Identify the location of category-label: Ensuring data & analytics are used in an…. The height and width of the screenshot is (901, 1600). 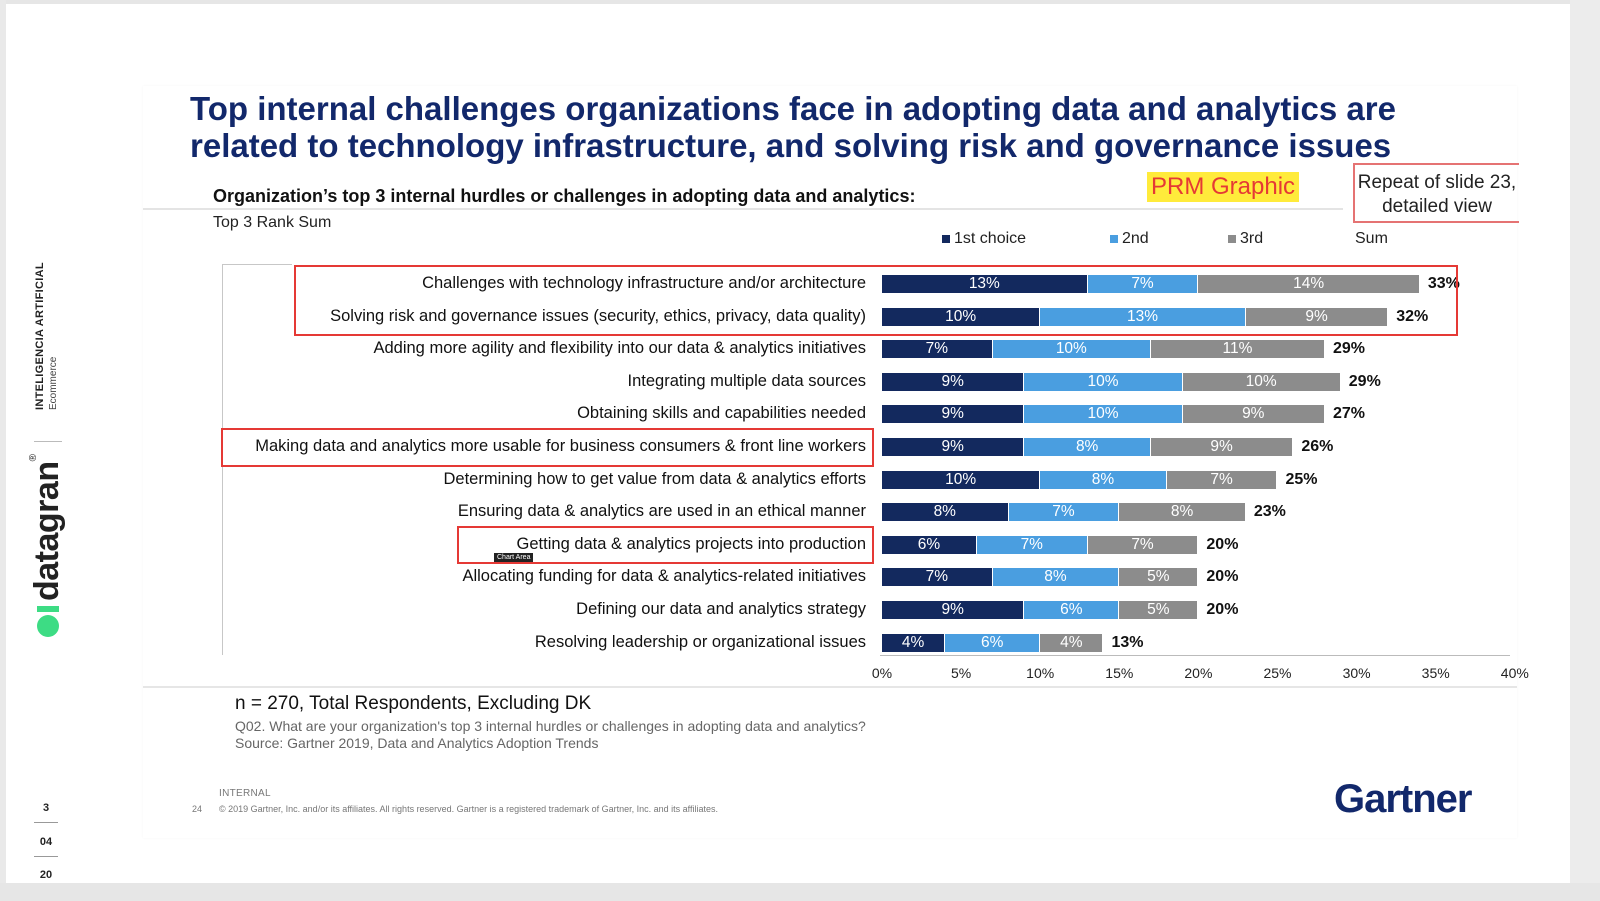
(661, 511).